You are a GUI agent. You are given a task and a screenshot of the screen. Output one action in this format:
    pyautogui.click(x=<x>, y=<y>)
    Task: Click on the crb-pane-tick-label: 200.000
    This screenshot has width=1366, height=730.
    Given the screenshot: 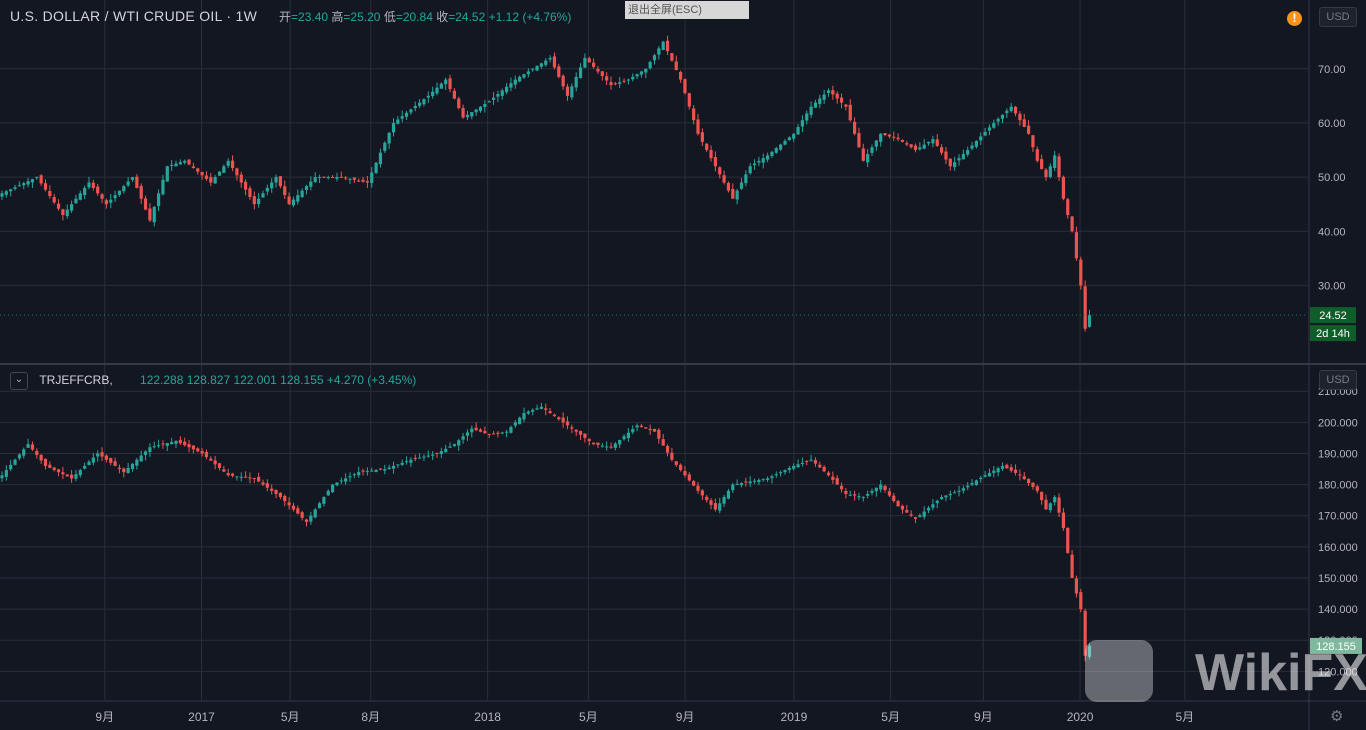 What is the action you would take?
    pyautogui.click(x=1338, y=423)
    